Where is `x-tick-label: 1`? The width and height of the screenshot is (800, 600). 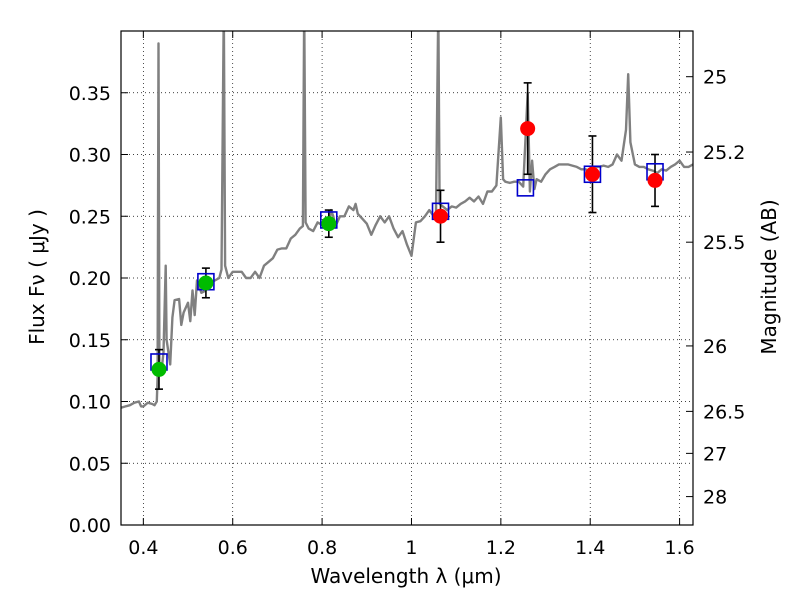
x-tick-label: 1 is located at coordinates (411, 548).